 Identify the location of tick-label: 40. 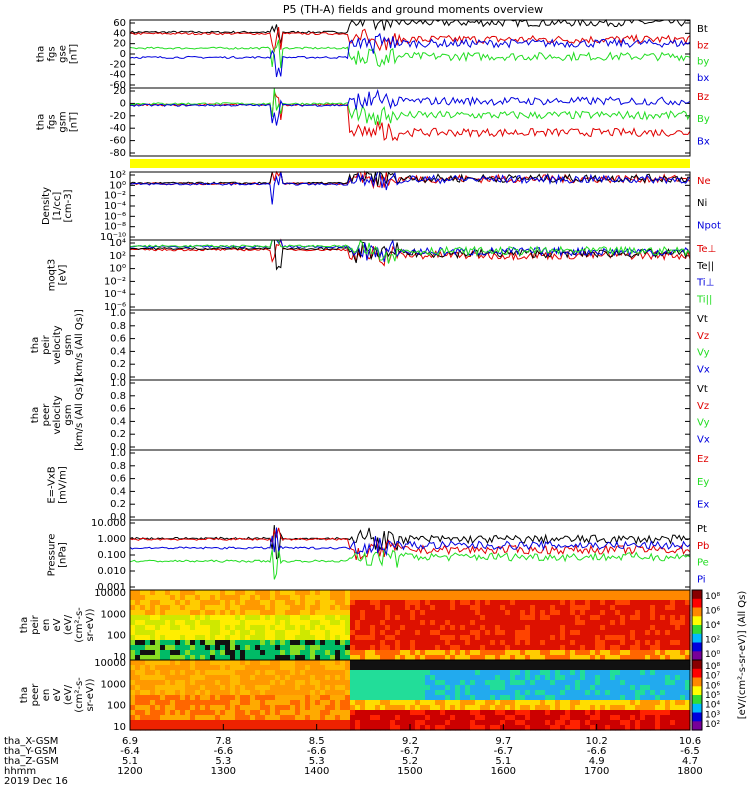
(119, 33).